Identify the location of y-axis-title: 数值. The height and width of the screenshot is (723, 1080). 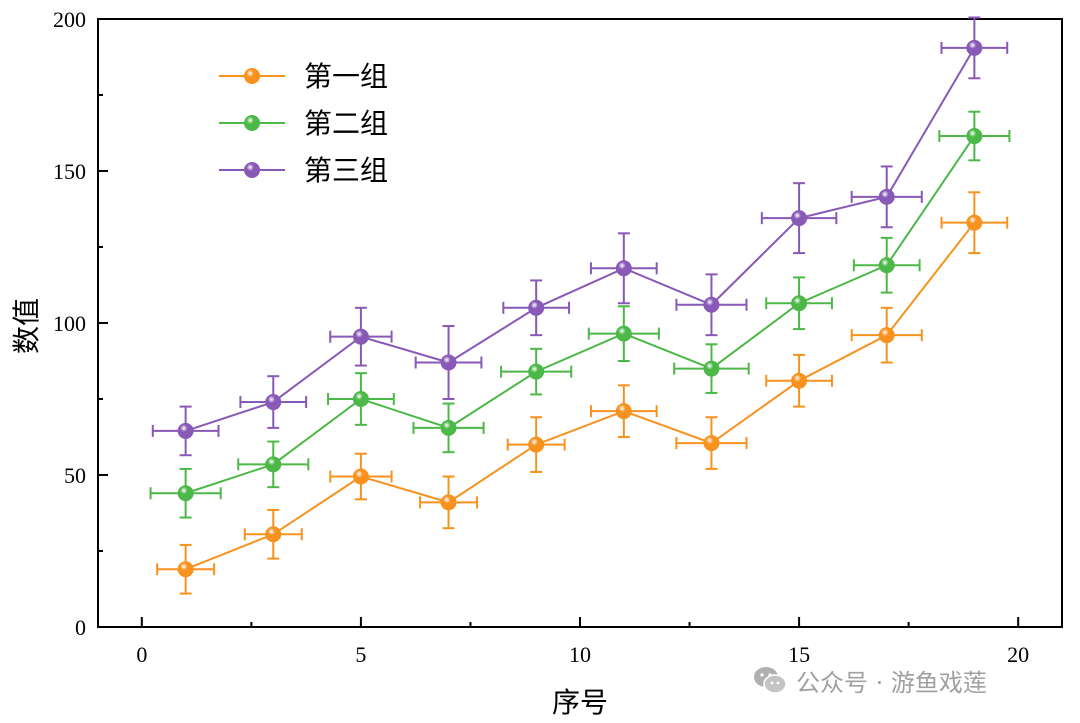
(26, 326).